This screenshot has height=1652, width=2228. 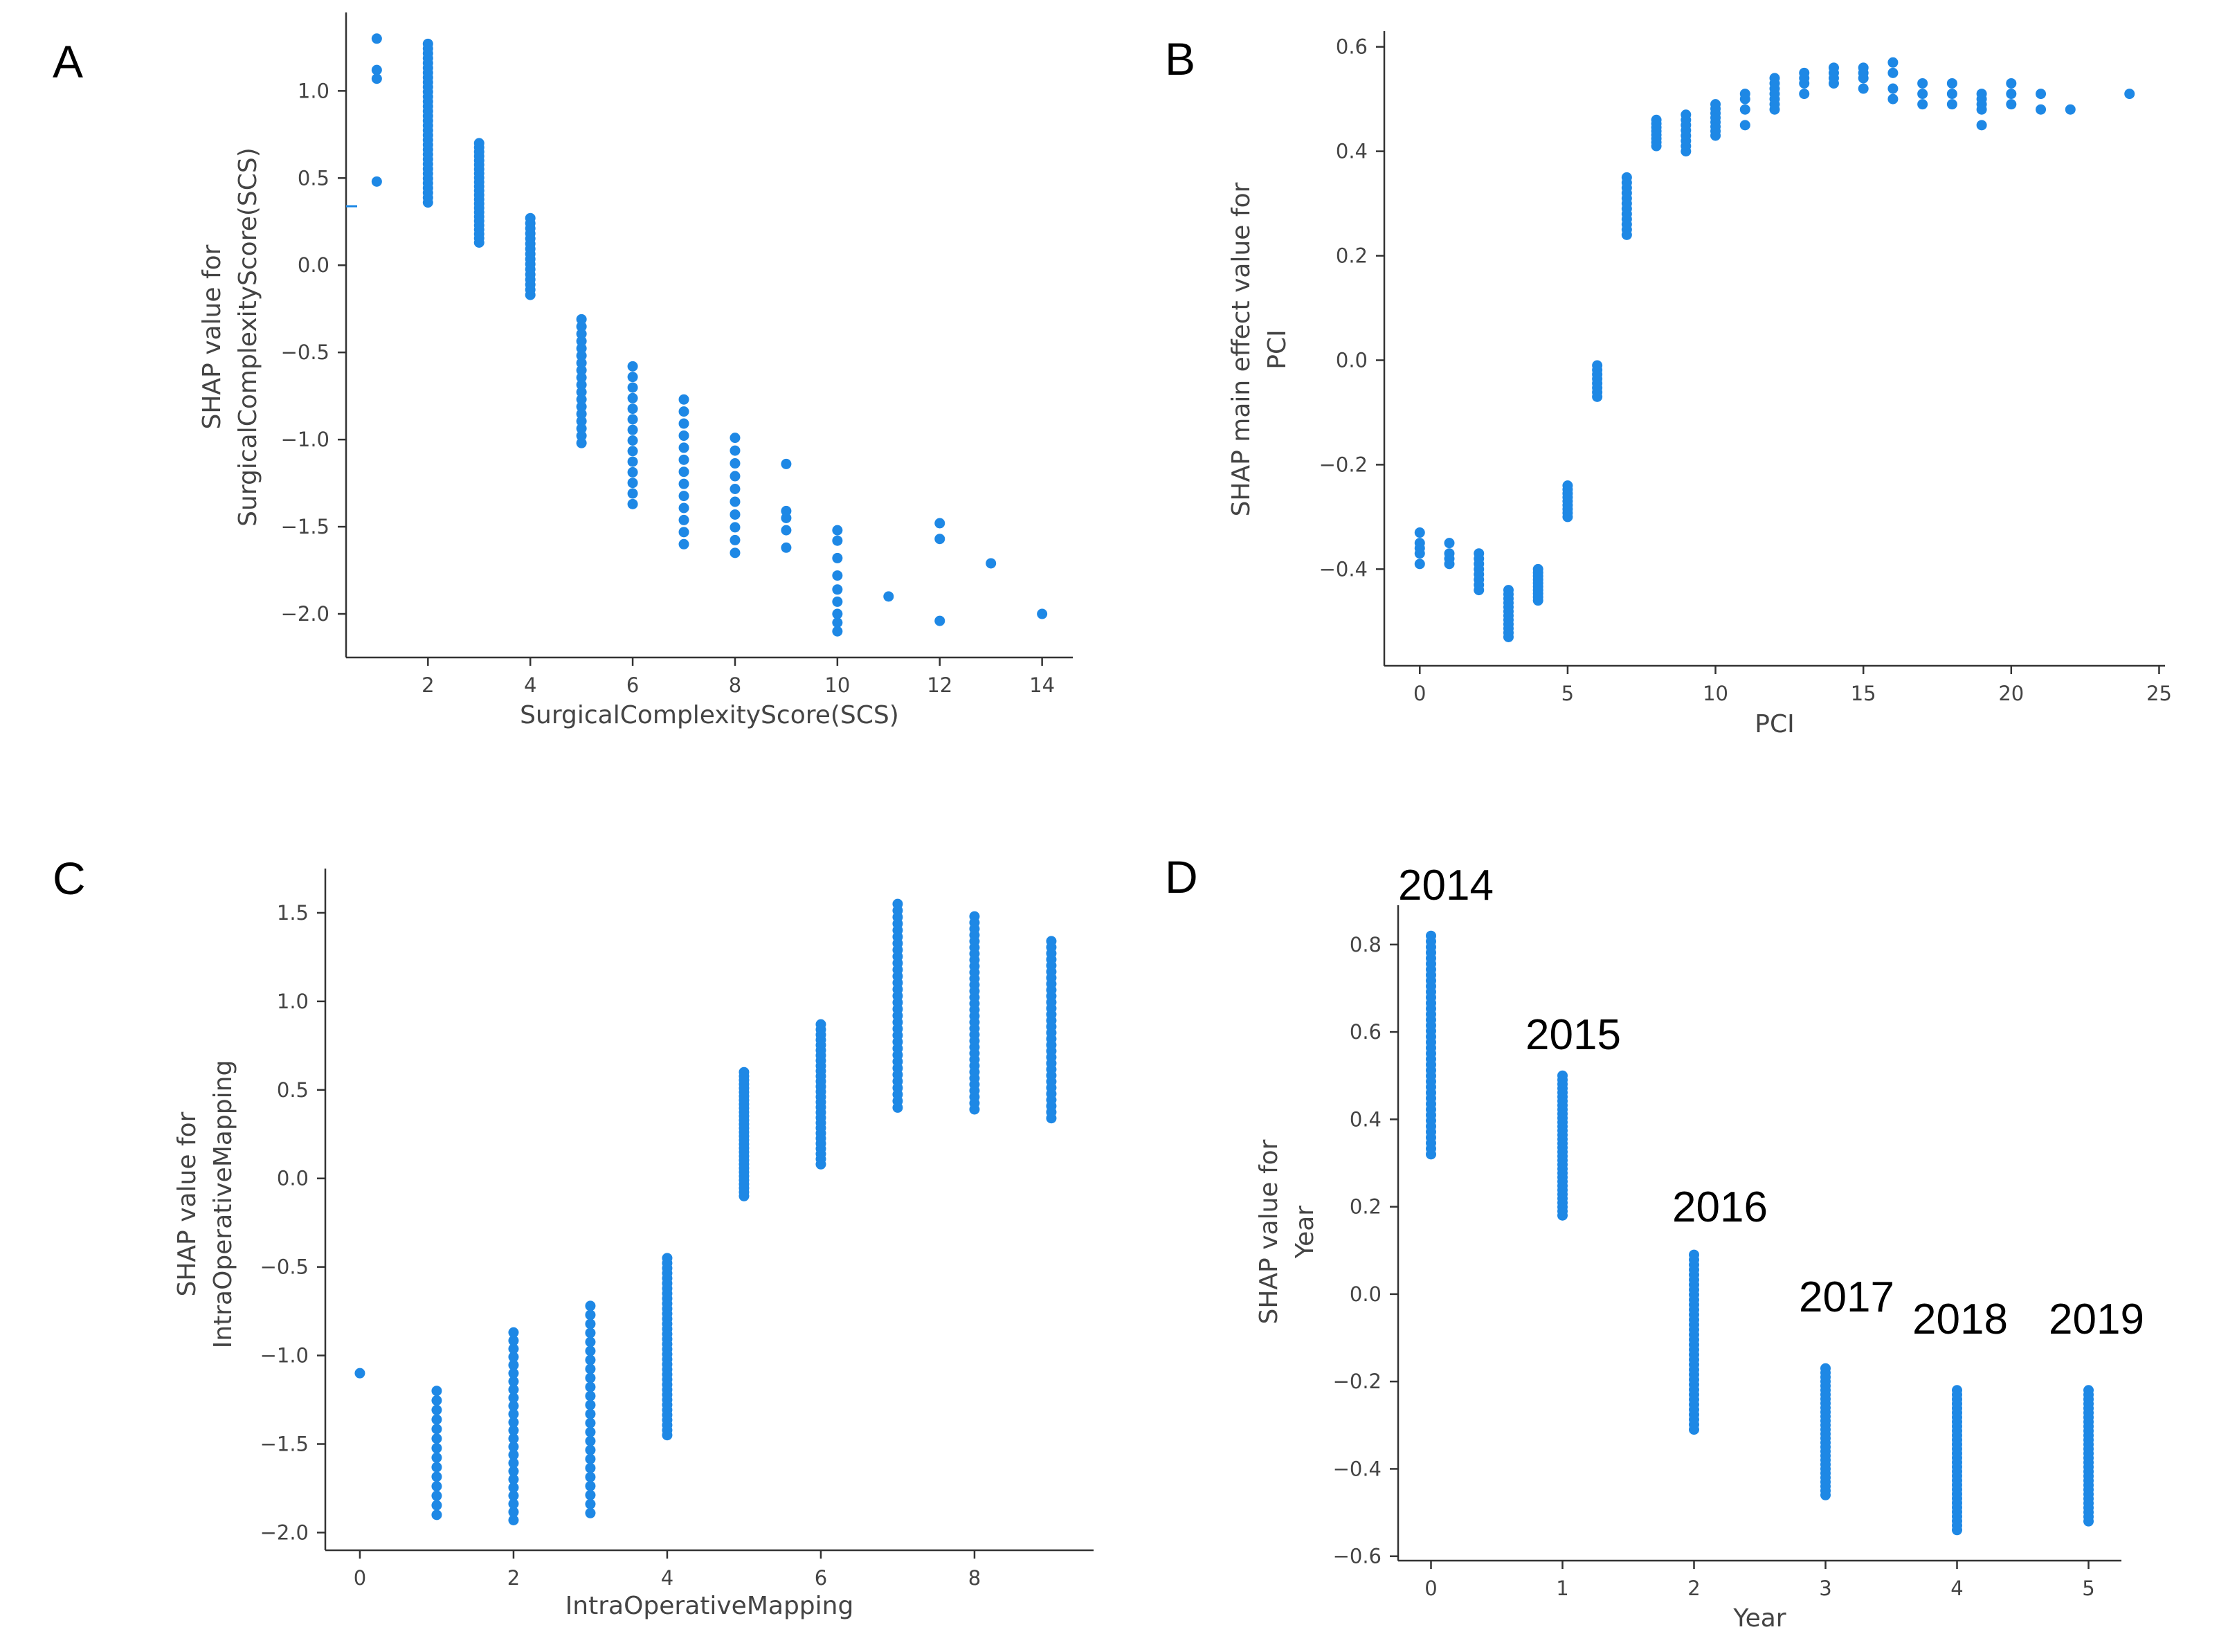 What do you see at coordinates (1419, 693) in the screenshot?
I see `x-tick-label: 0` at bounding box center [1419, 693].